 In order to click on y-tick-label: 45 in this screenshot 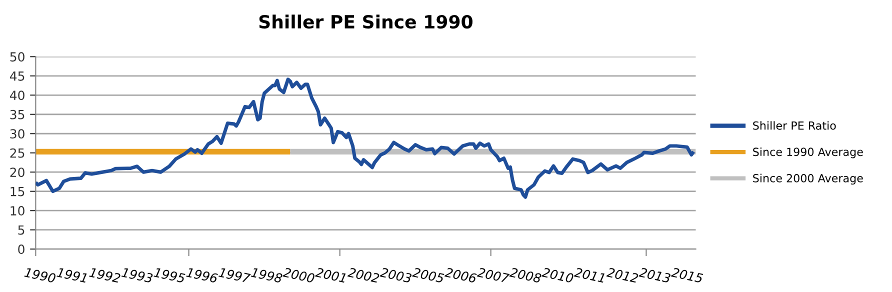, I will do `click(17, 76)`.